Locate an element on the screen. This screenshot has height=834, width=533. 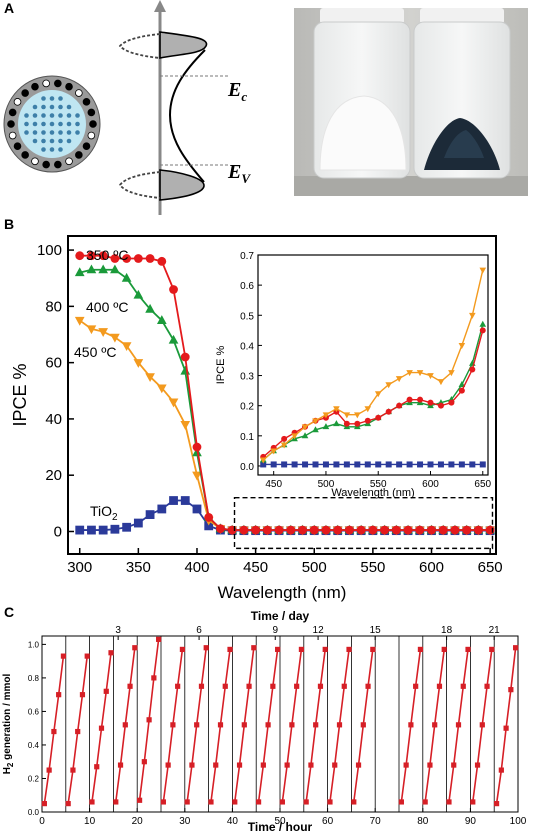
x-tick-label: 500 is located at coordinates (314, 567).